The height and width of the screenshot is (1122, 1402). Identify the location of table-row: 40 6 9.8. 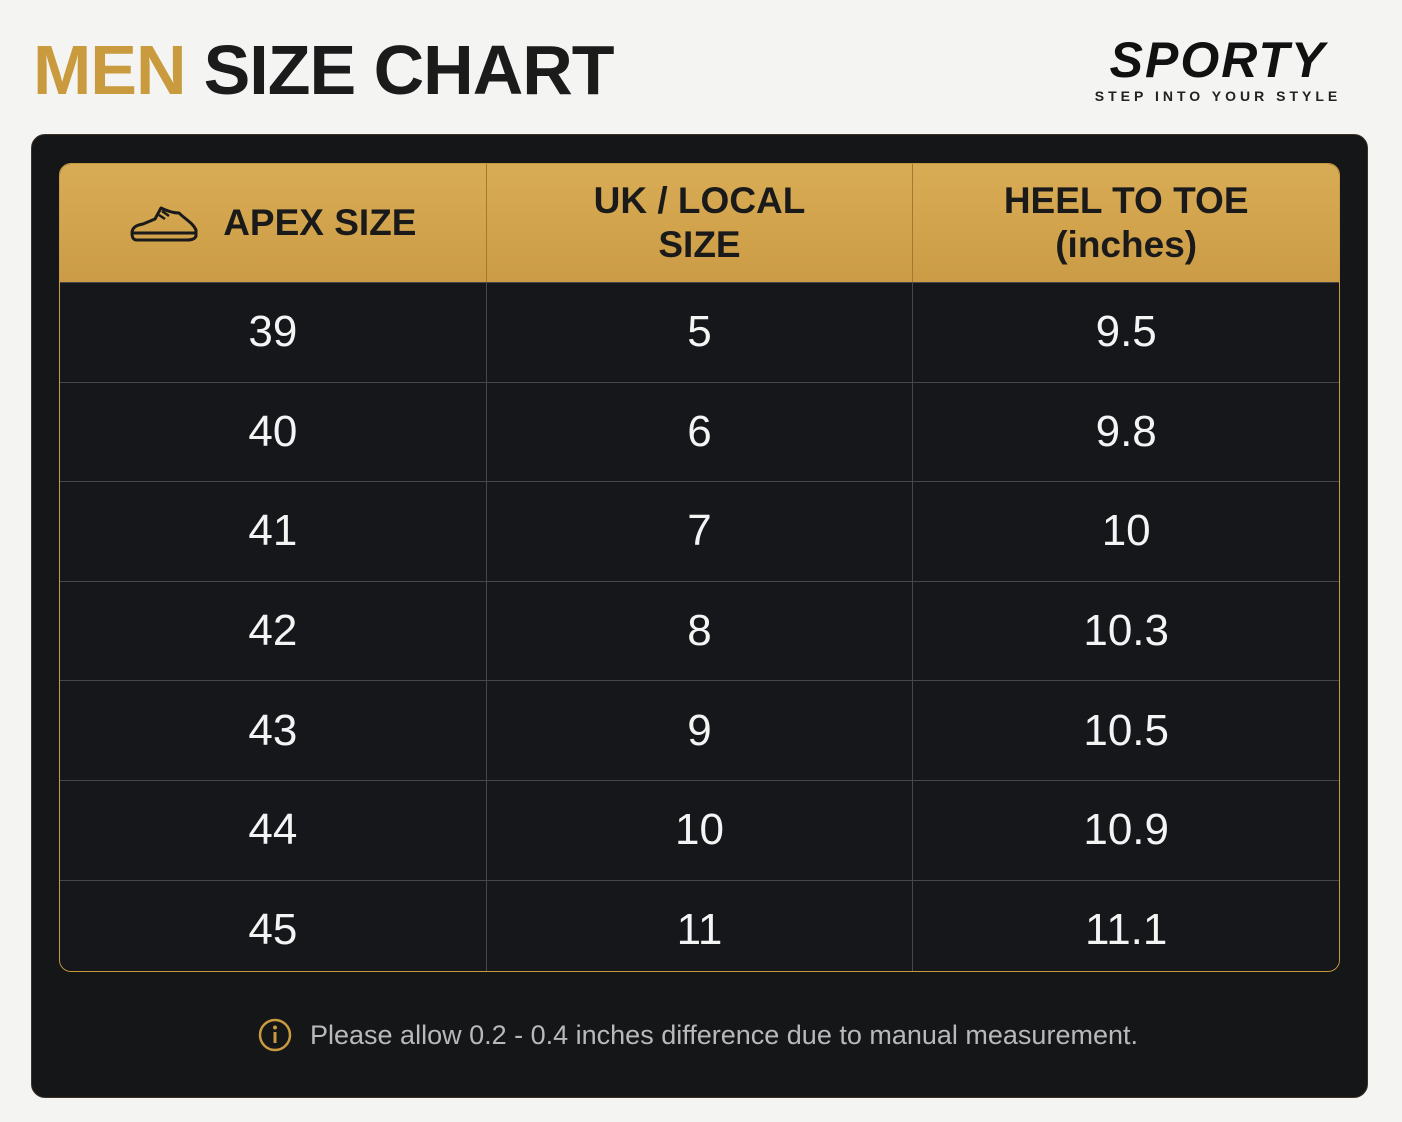
(699, 431).